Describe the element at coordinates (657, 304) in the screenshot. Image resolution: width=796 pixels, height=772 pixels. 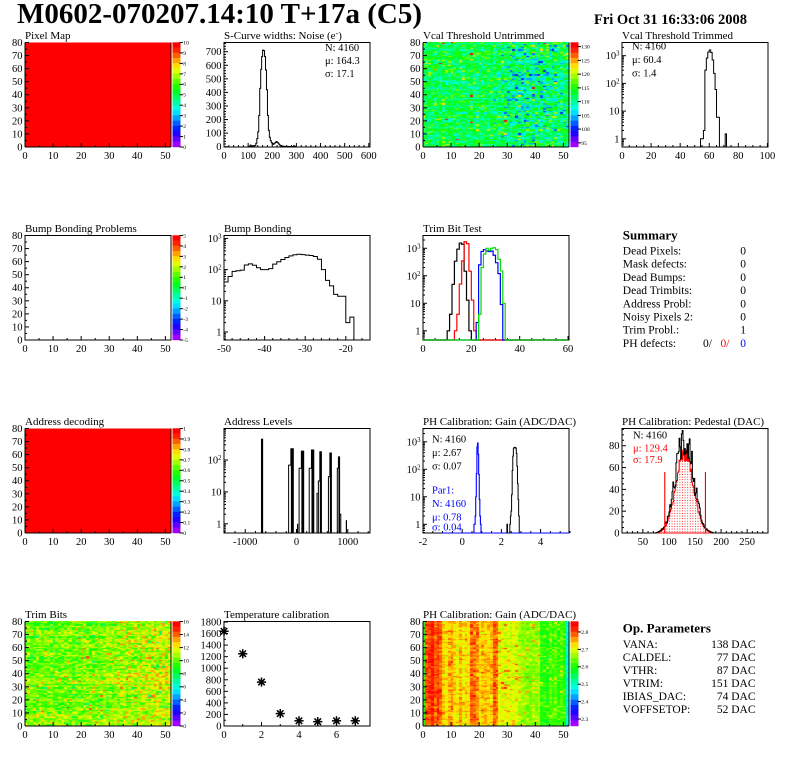
I see `svg-text: Address Probl:` at that location.